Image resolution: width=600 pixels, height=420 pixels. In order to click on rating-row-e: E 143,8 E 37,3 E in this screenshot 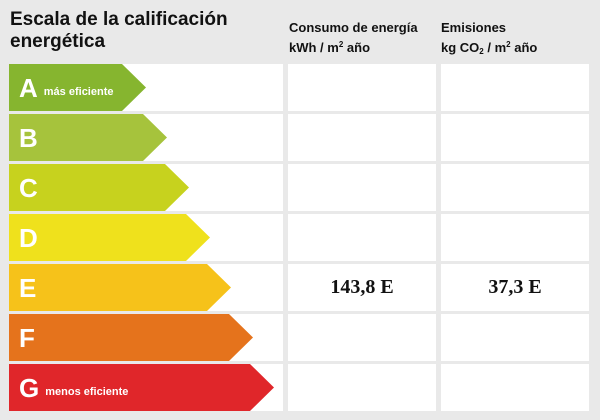, I will do `click(300, 287)`.